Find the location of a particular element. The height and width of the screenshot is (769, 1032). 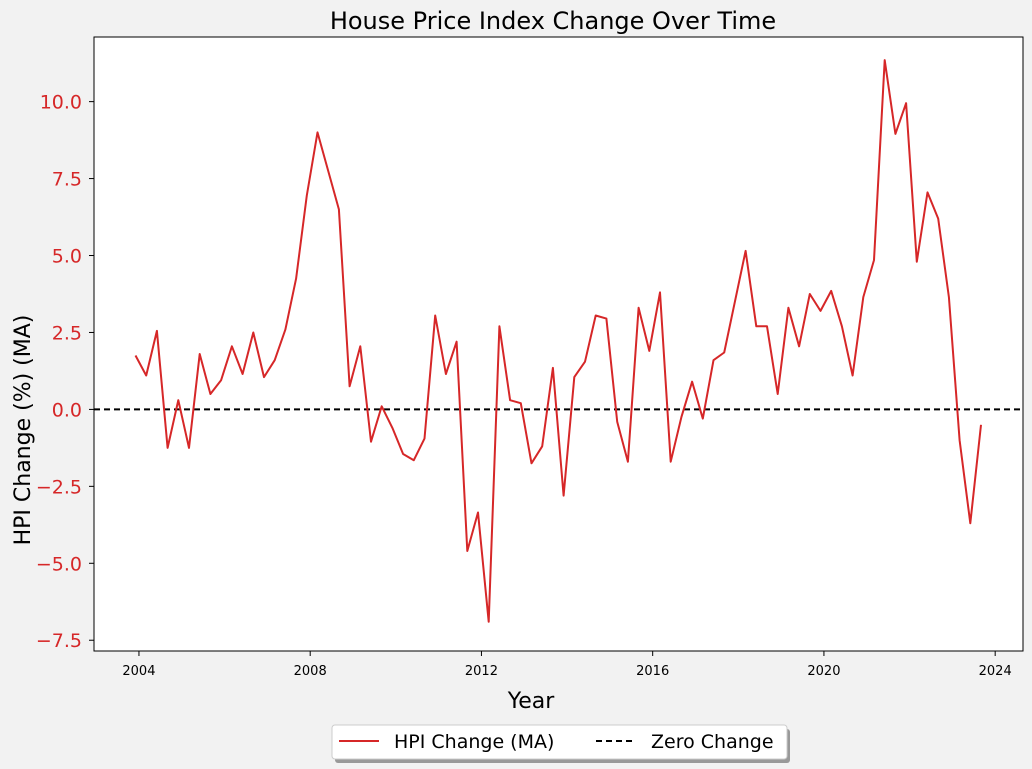

y-tick-label: 0.0 is located at coordinates (67, 410).